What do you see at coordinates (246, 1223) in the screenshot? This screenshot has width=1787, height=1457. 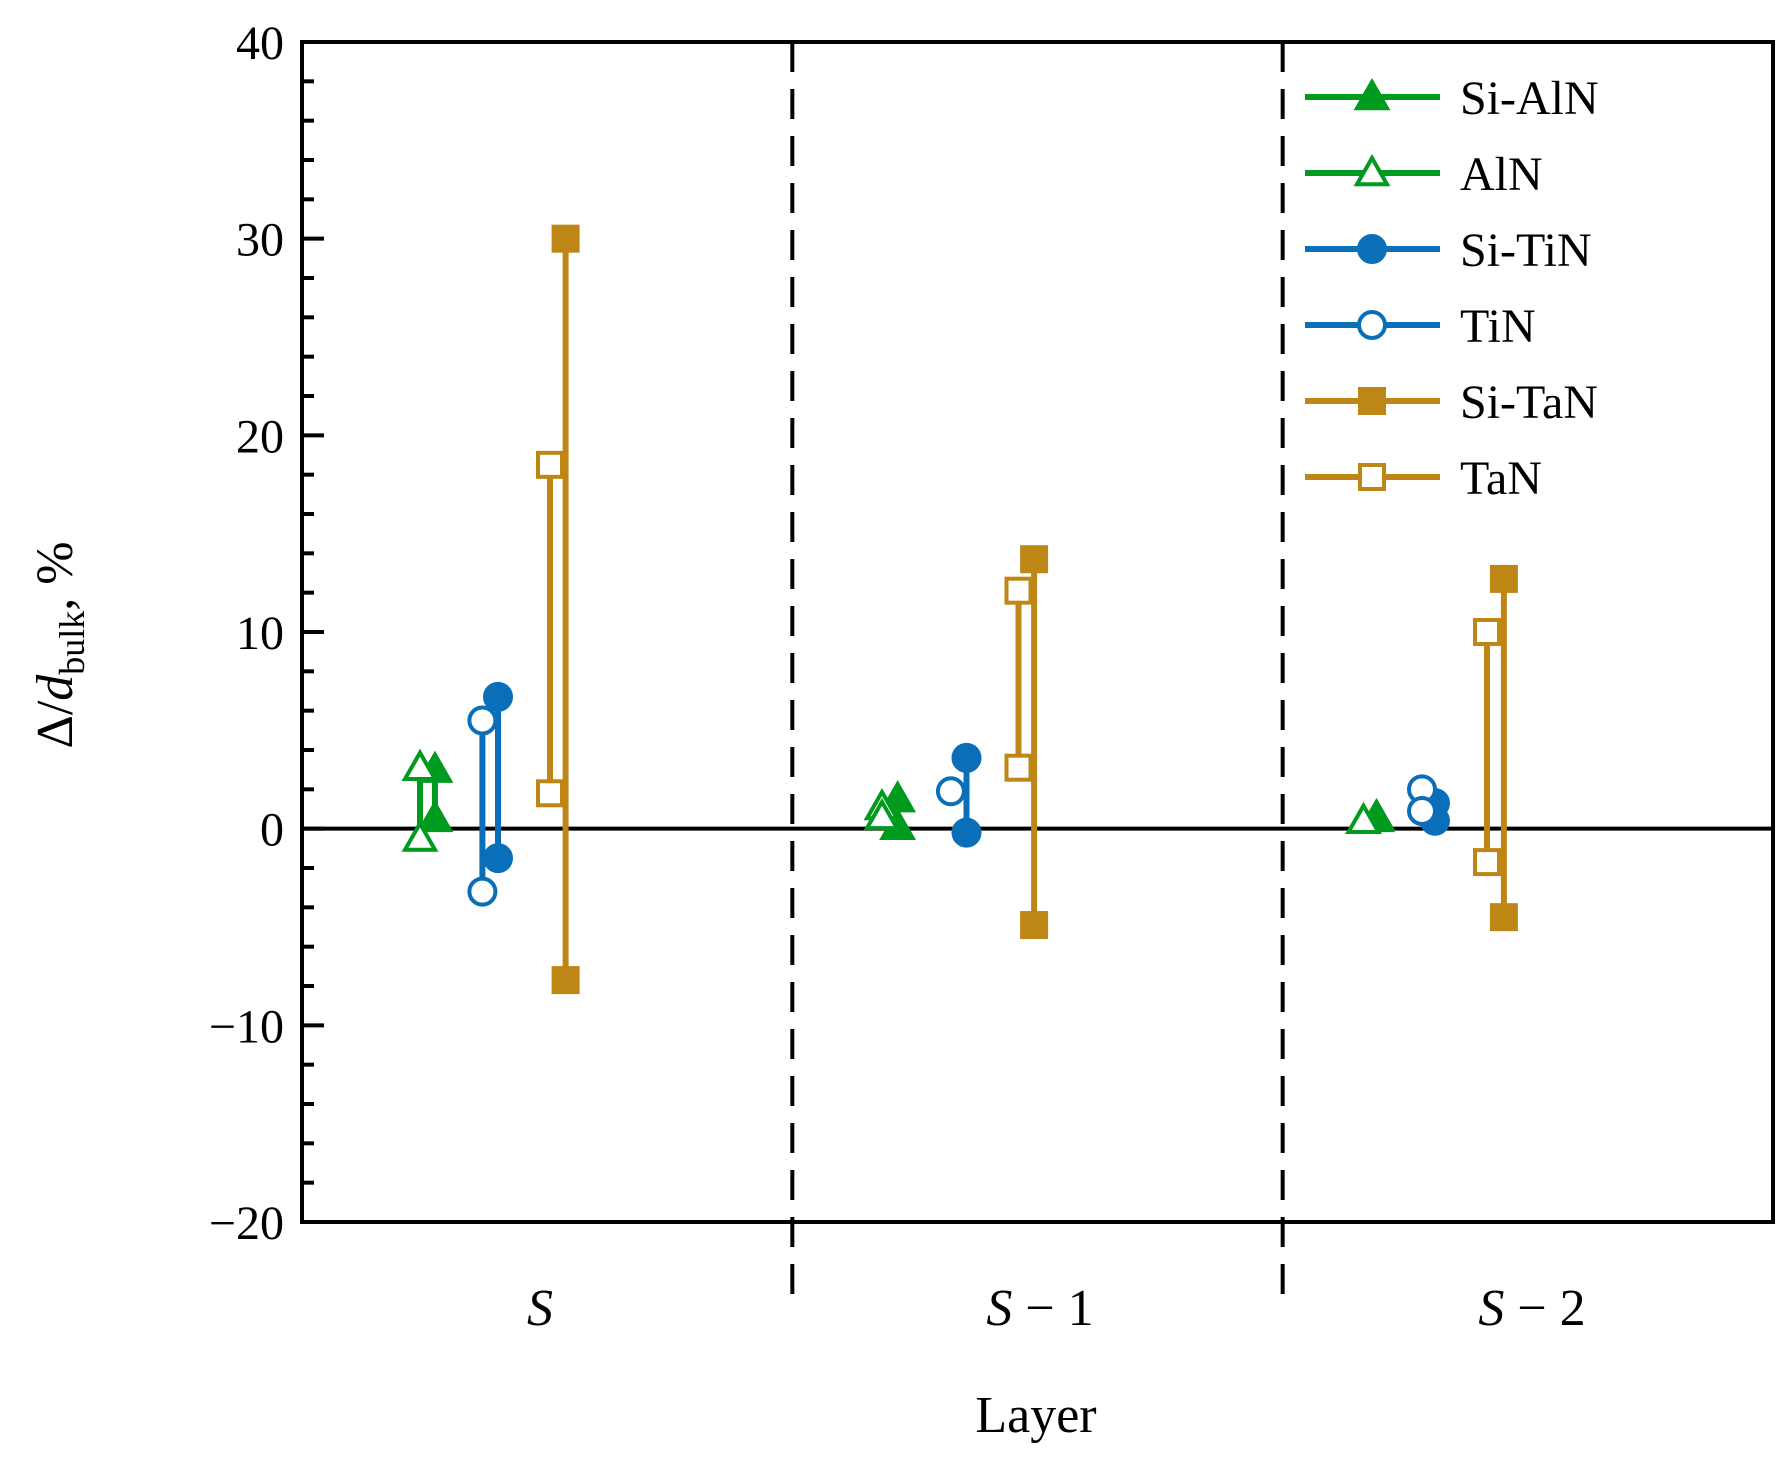 I see `y-tick-label: −20` at bounding box center [246, 1223].